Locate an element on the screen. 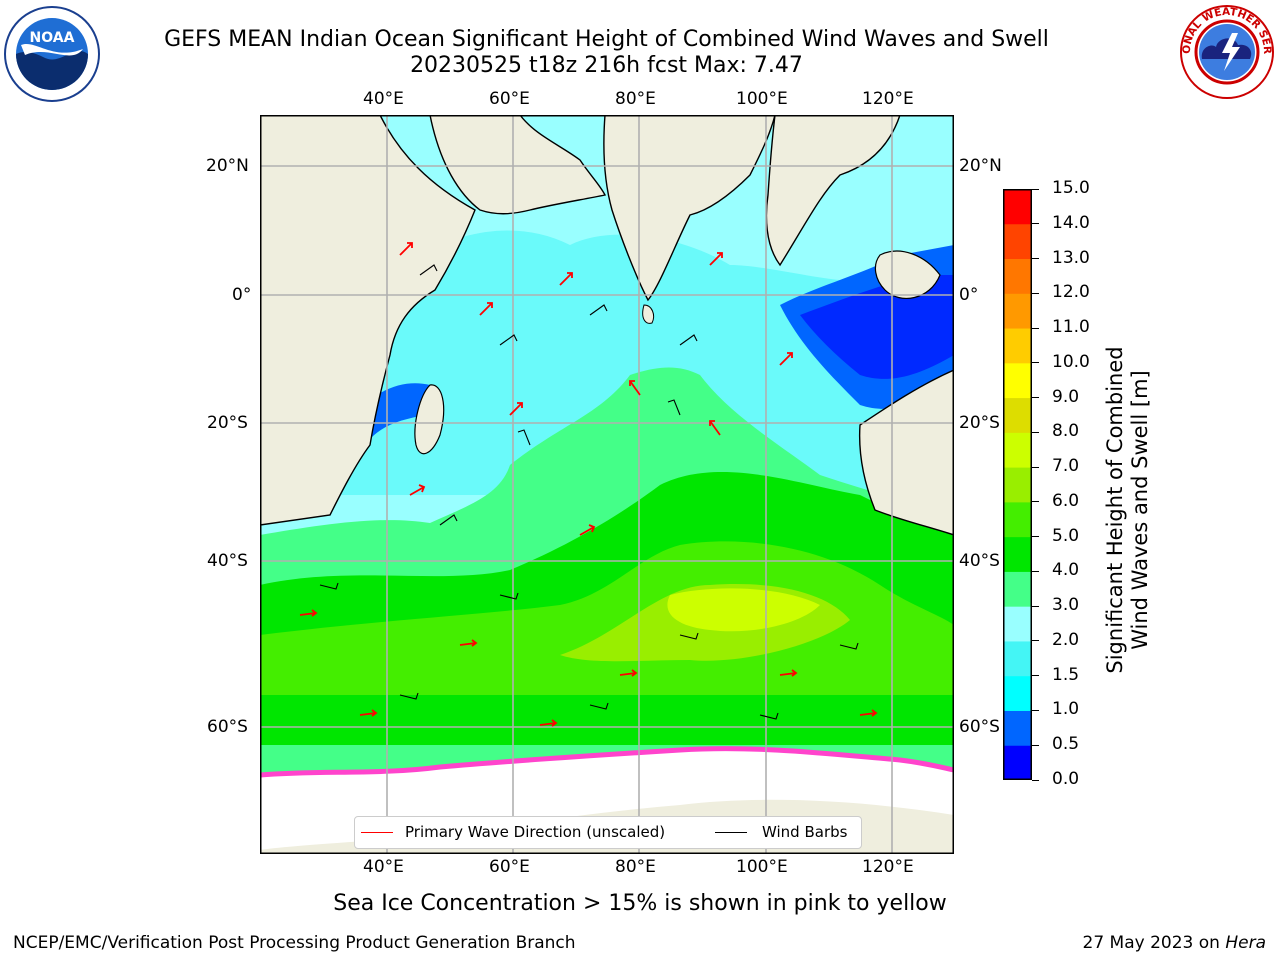 This screenshot has width=1280, height=960. lat-label-left: 20°S is located at coordinates (227, 423).